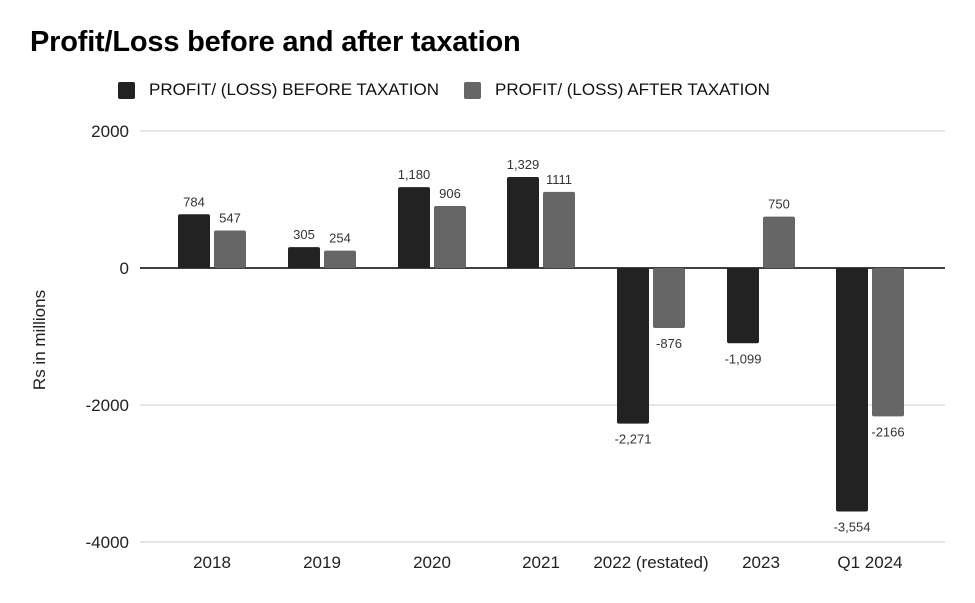 Image resolution: width=975 pixels, height=603 pixels. What do you see at coordinates (852, 526) in the screenshot?
I see `data-label: -3,554` at bounding box center [852, 526].